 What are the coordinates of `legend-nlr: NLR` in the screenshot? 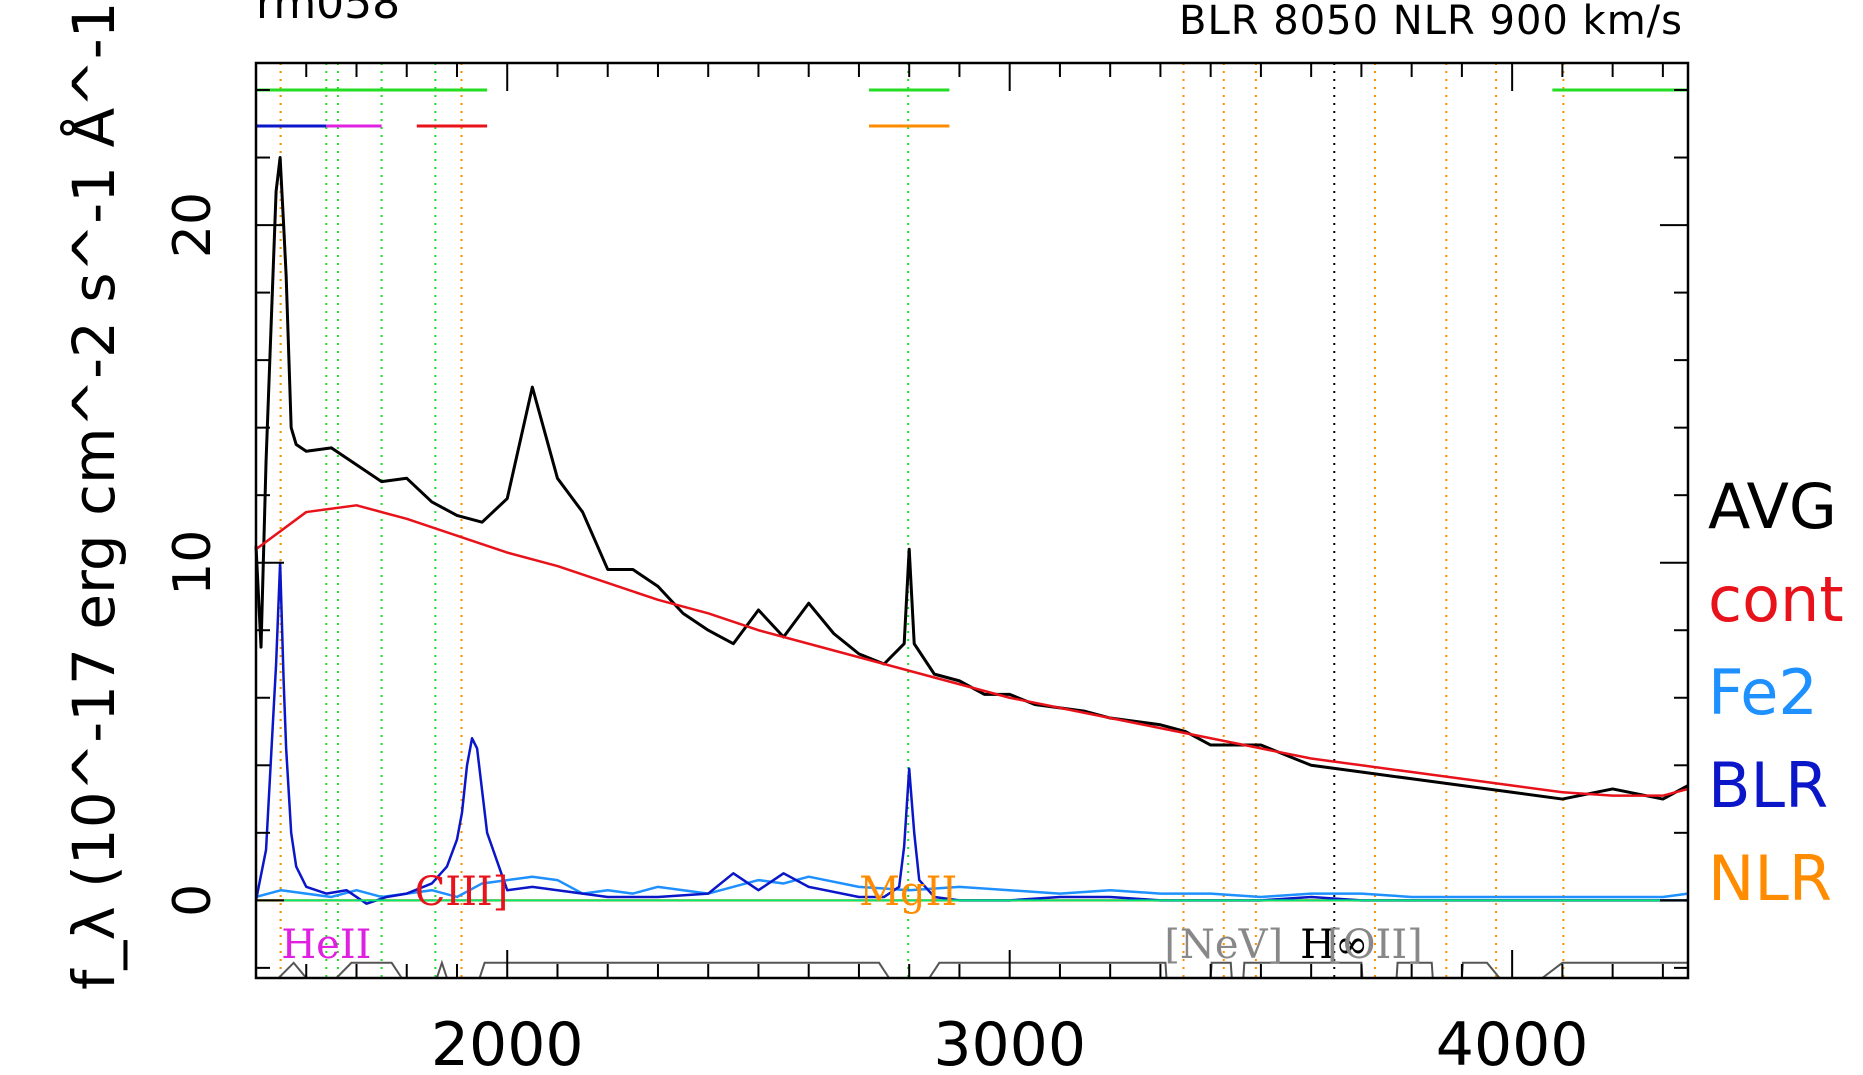 It's located at (1770, 878).